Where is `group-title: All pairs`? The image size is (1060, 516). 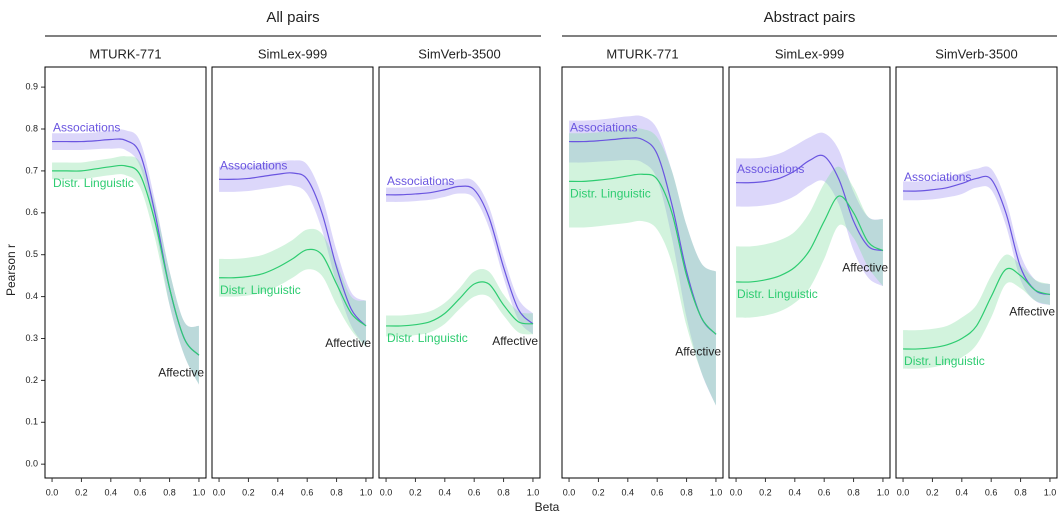
group-title: All pairs is located at coordinates (292, 17).